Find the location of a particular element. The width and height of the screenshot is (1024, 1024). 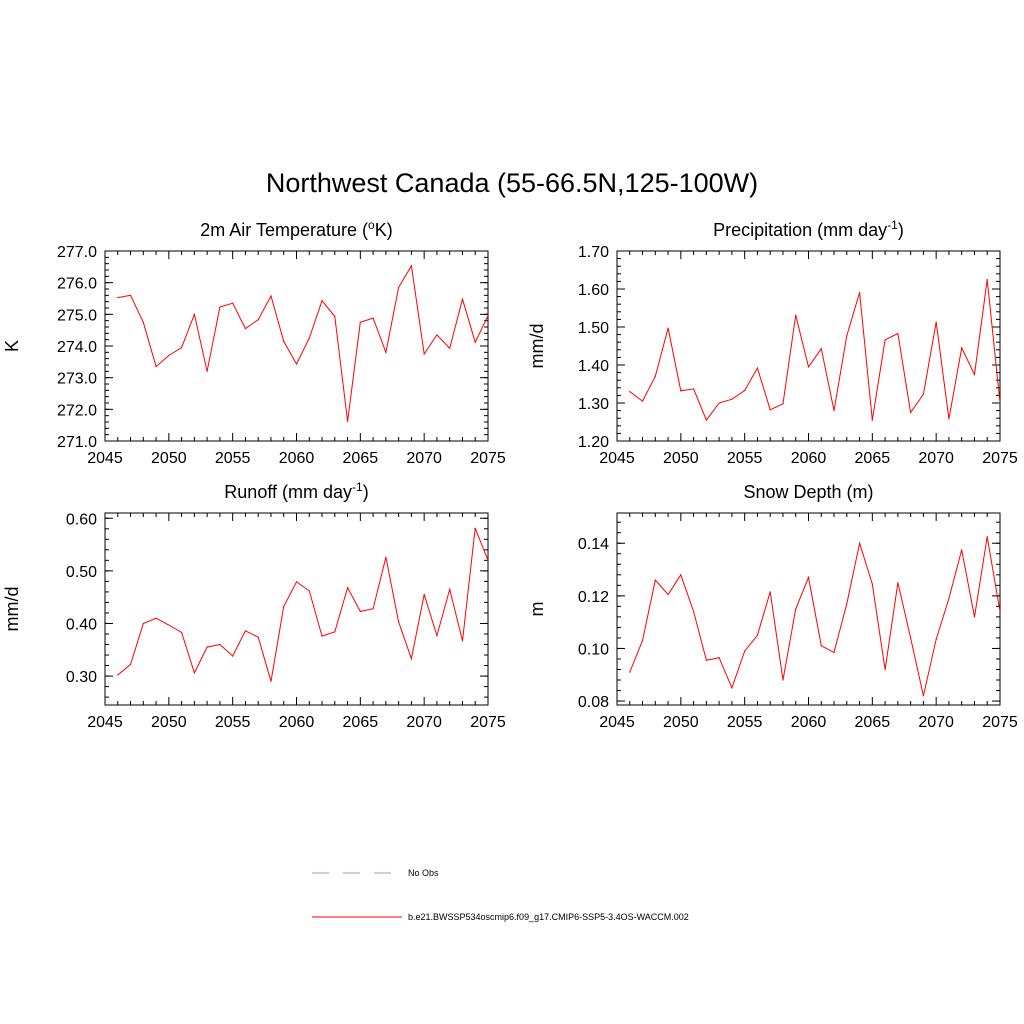

air-temperature-ytick-label: 274.0 is located at coordinates (77, 347).